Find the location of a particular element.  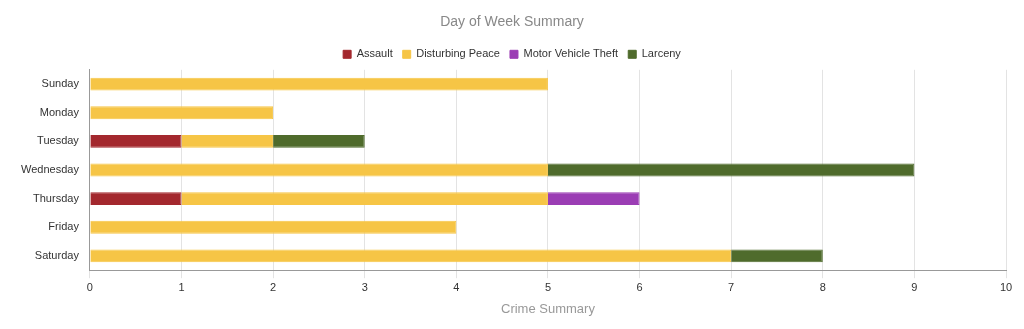

x-tick-label: 1 is located at coordinates (181, 286).